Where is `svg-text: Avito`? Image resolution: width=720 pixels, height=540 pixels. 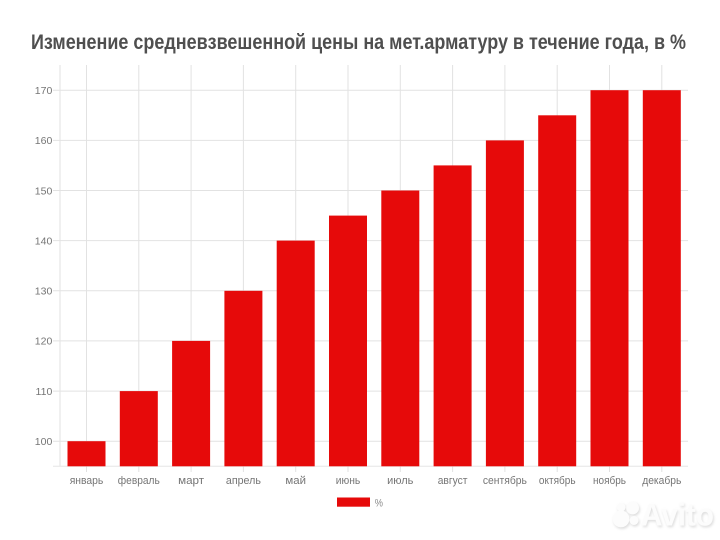 svg-text: Avito is located at coordinates (677, 515).